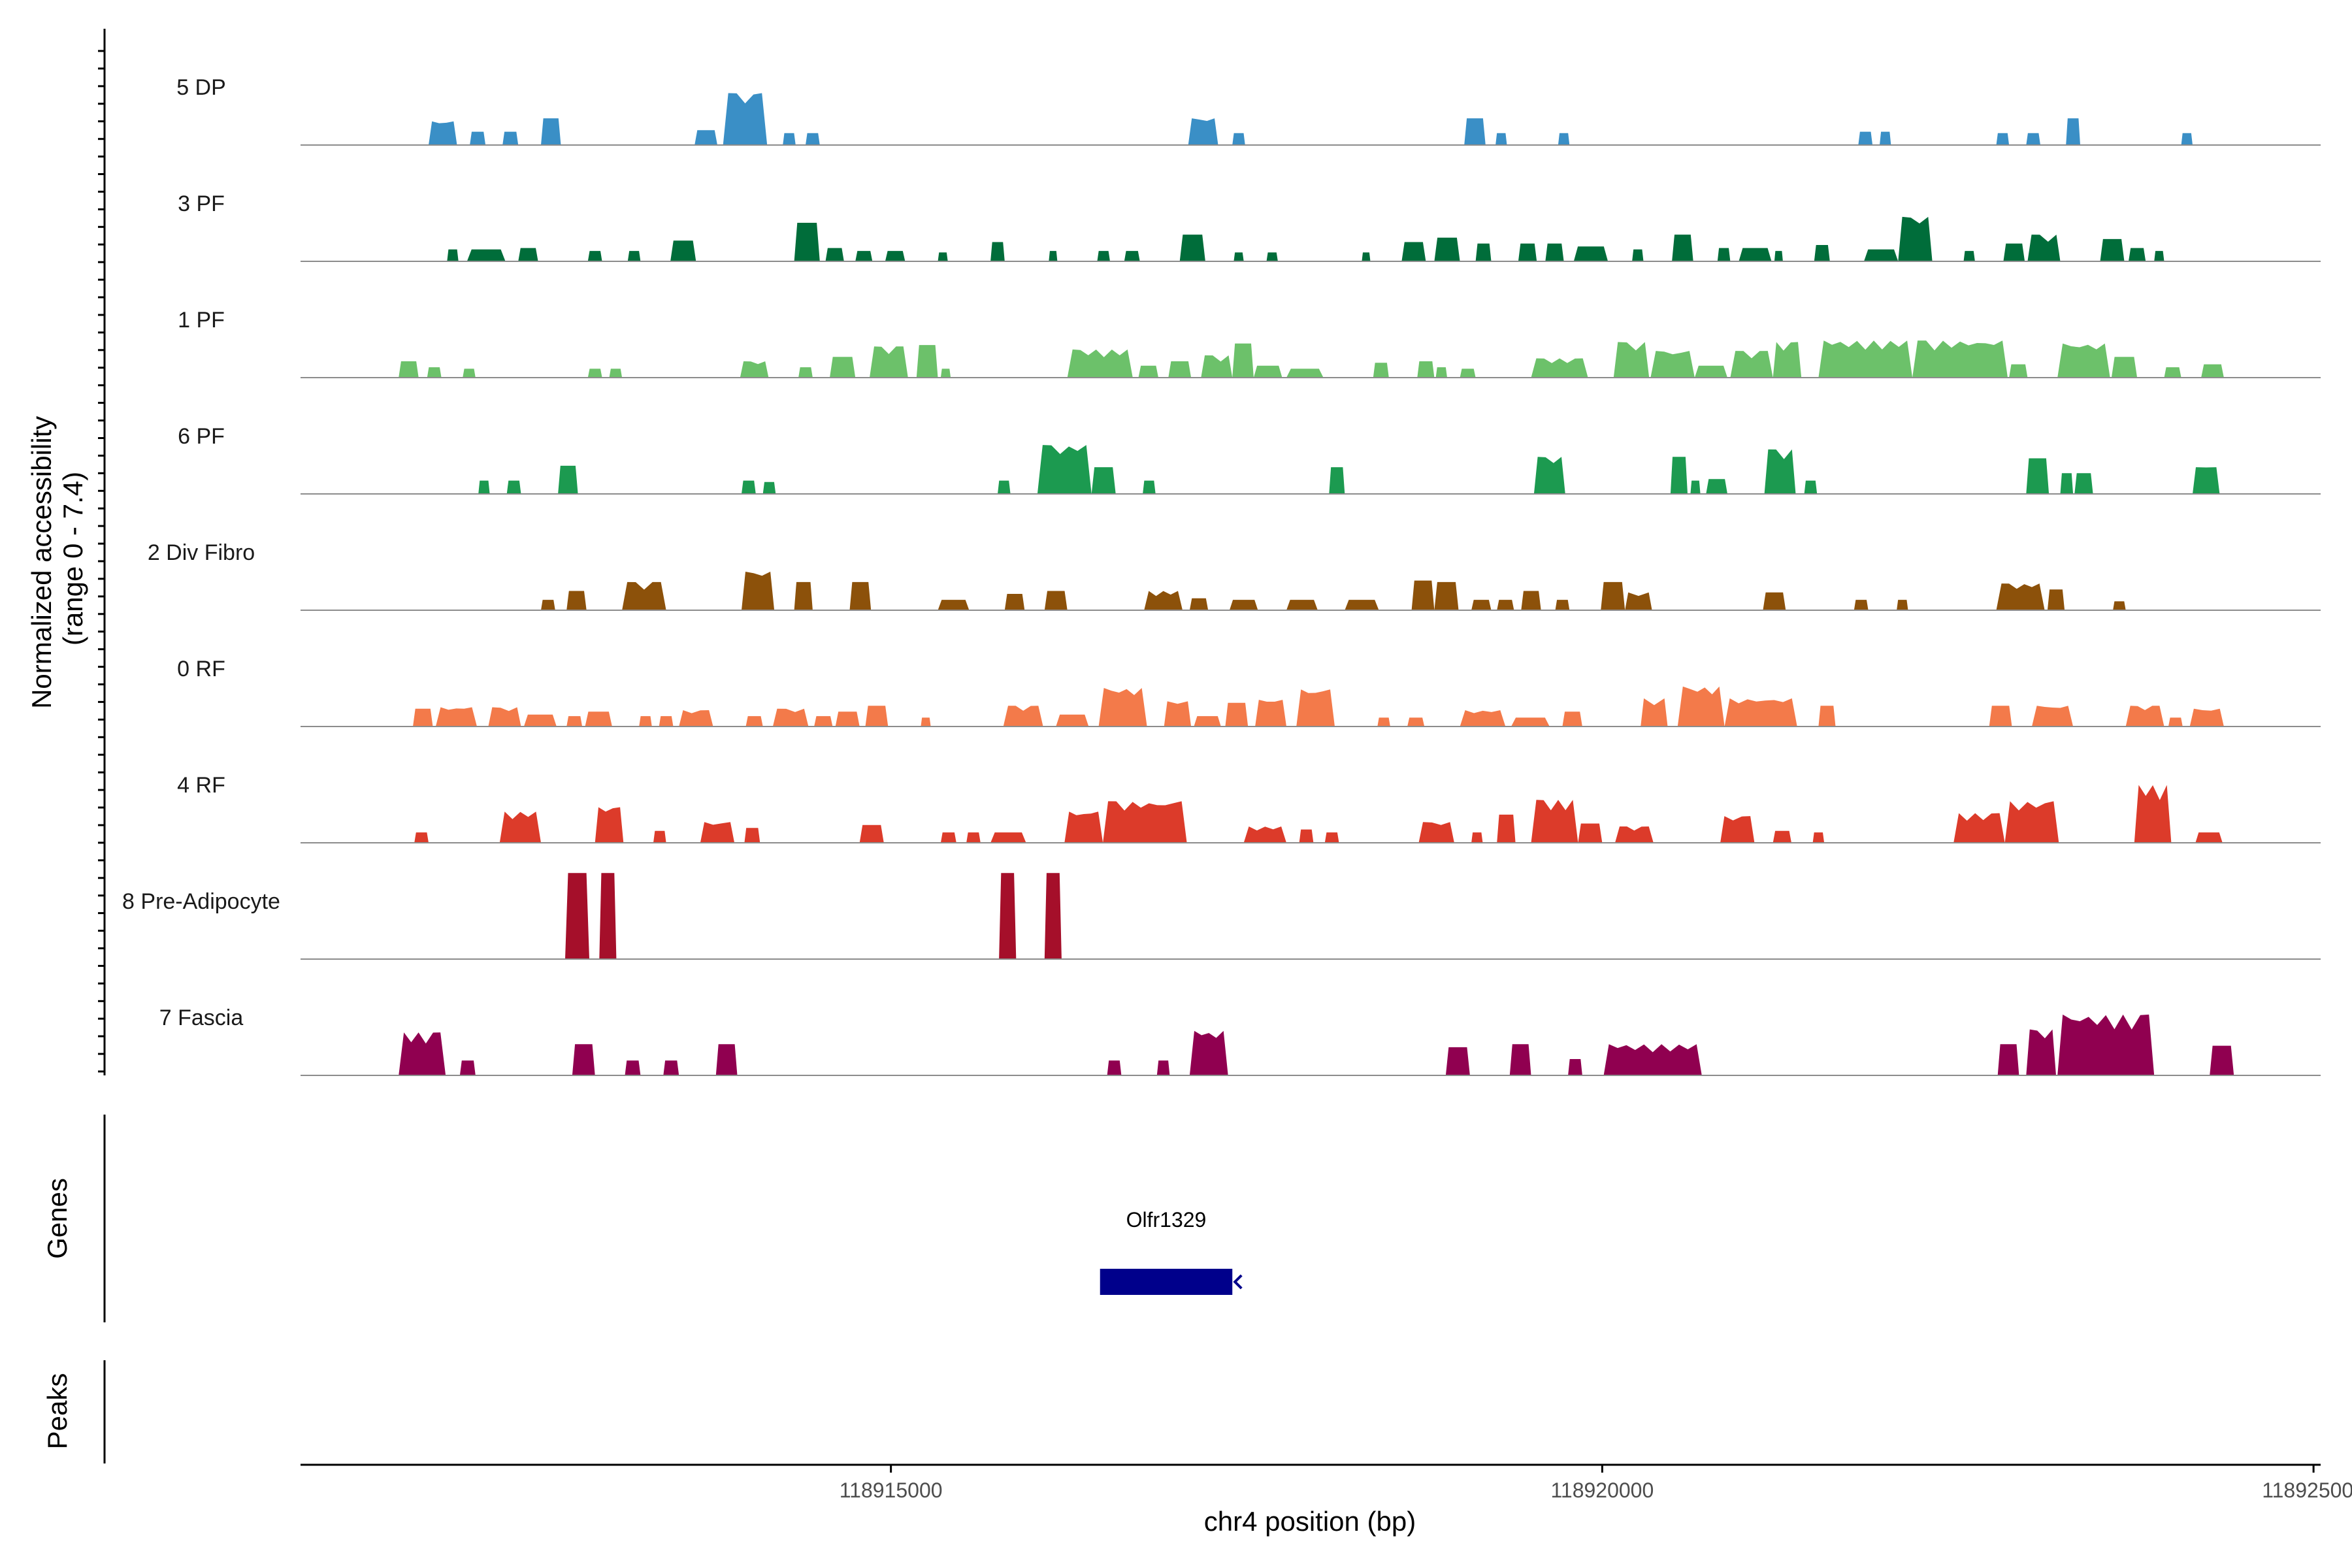 This screenshot has width=2352, height=1568. I want to click on x-tick-label: 118925000, so click(2307, 1490).